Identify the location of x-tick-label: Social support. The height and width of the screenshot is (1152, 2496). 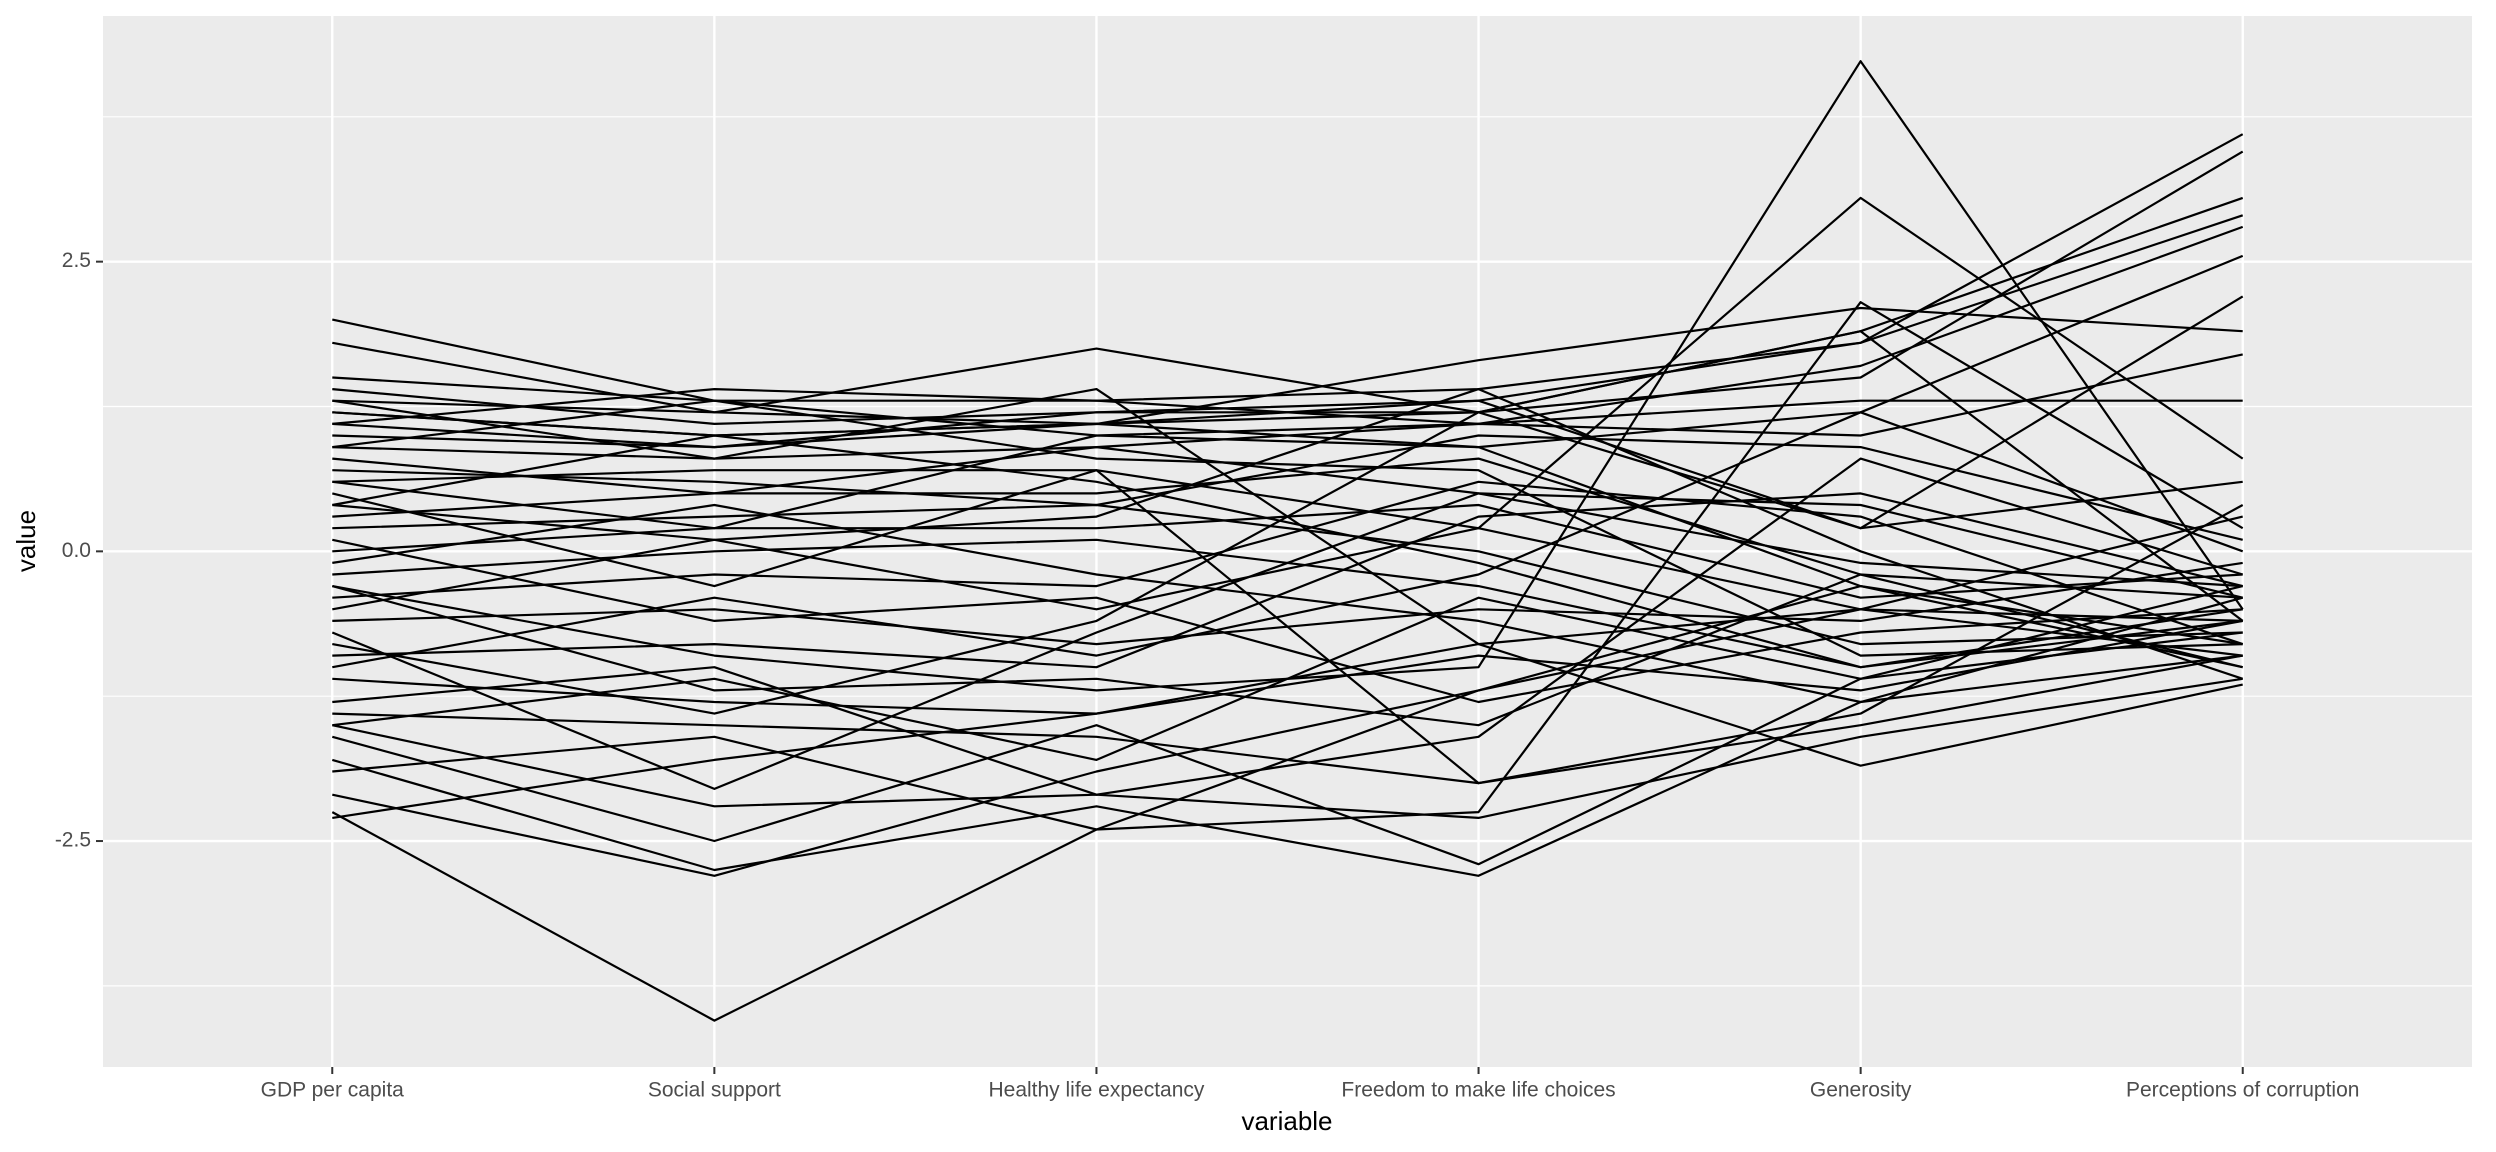
(714, 1090).